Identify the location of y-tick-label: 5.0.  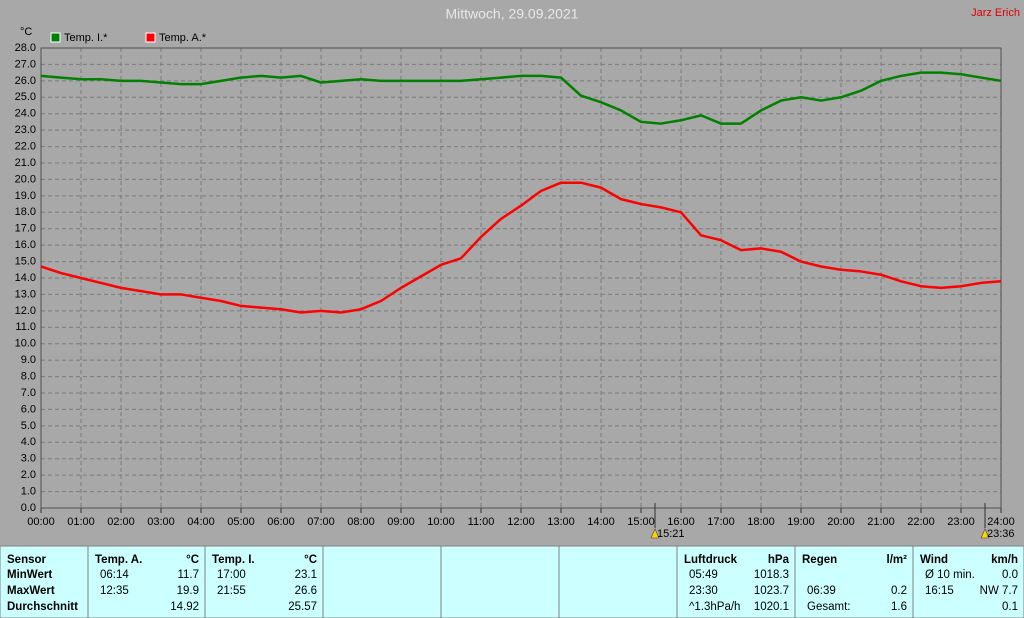
(28, 426).